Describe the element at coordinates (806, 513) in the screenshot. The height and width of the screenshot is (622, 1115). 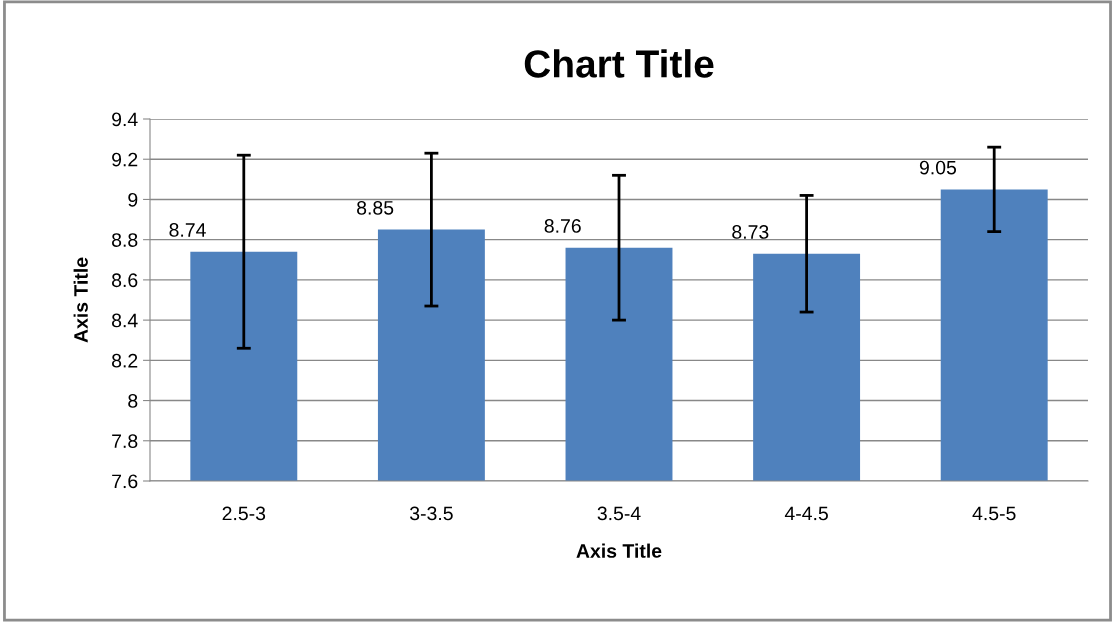
I see `x-tick-label: 4-4.5` at that location.